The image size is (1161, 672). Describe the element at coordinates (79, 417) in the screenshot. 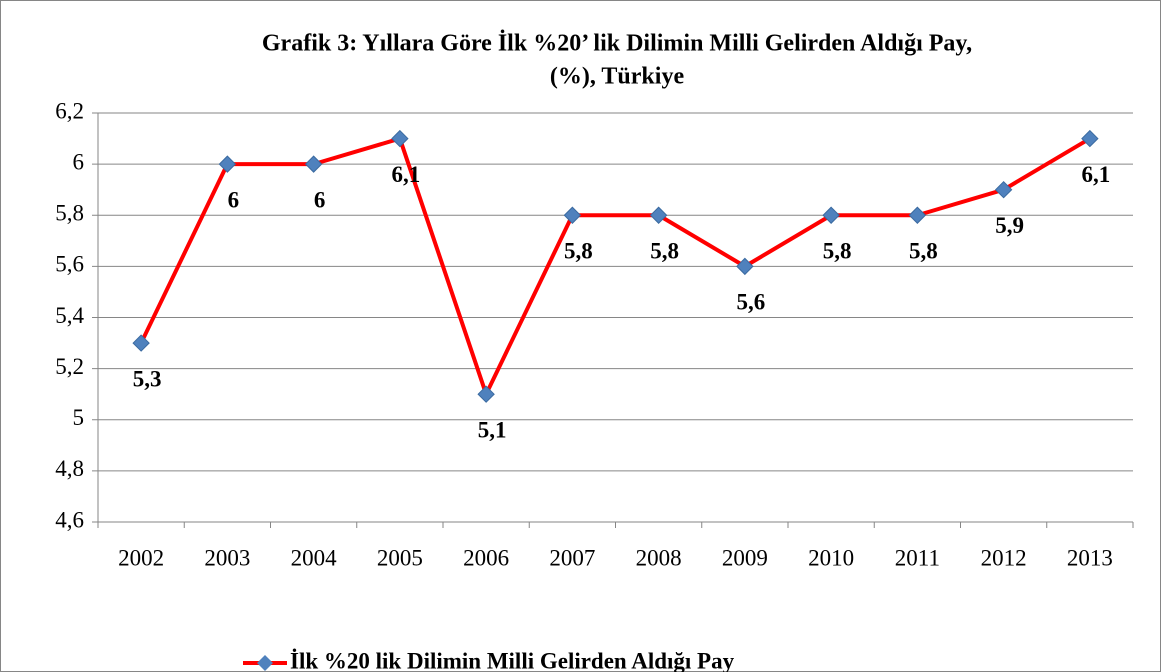

I see `y-tick-label: 5` at that location.